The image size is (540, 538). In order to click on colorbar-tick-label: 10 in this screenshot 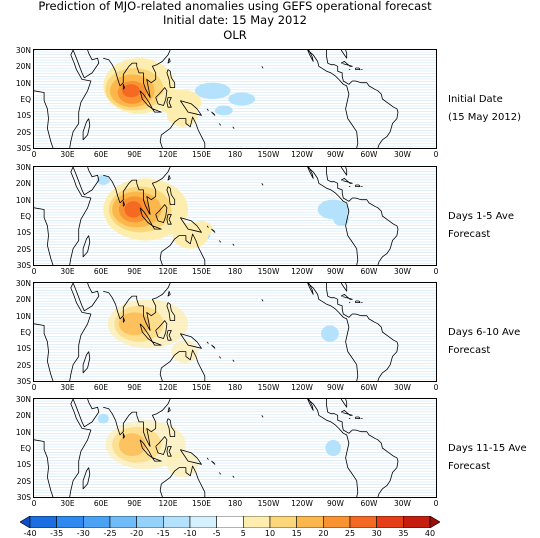, I will do `click(270, 533)`.